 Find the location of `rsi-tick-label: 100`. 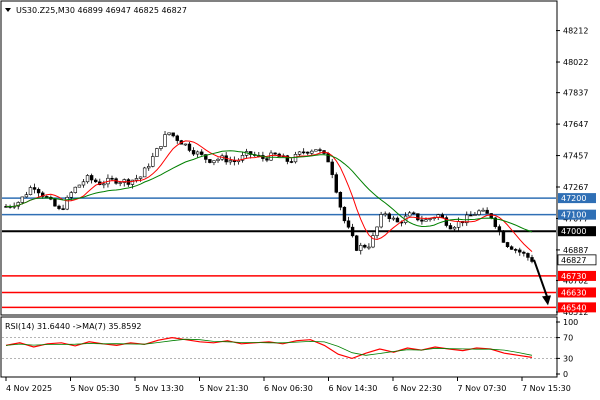

rsi-tick-label: 100 is located at coordinates (570, 322).